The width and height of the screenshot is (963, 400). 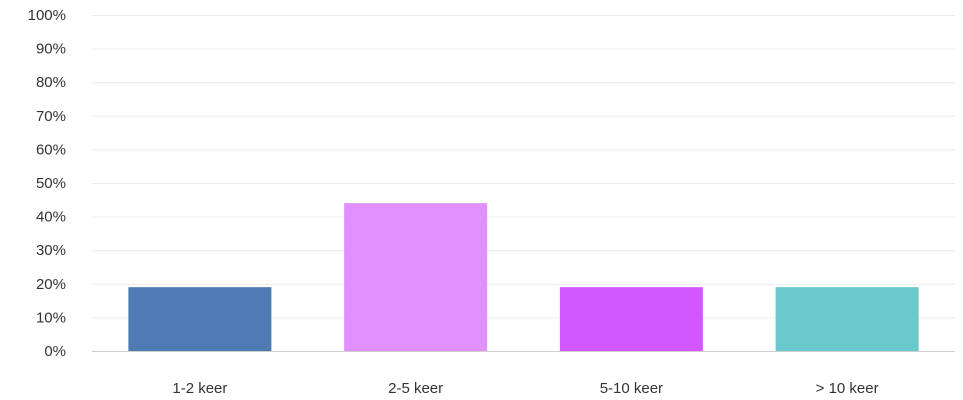 I want to click on y-tick-label: 0%, so click(x=55, y=351).